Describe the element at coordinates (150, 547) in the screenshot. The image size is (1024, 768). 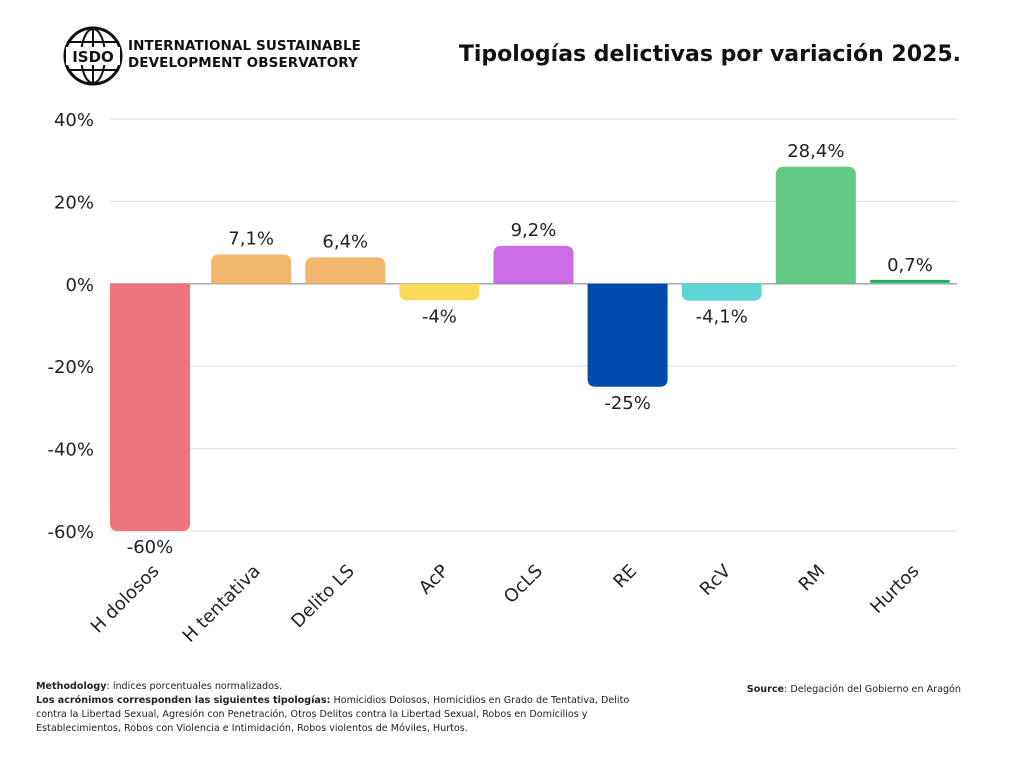
I see `data-label: -60%` at that location.